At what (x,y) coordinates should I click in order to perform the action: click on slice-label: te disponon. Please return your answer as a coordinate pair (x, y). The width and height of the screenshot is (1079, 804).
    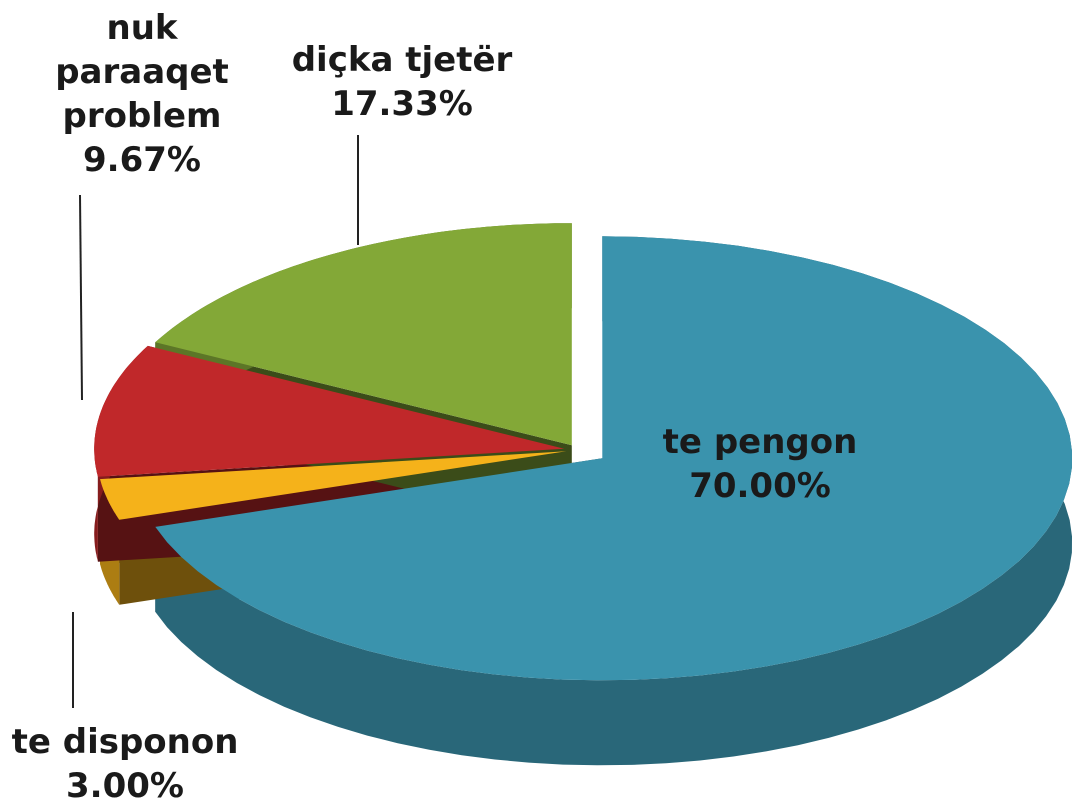
    Looking at the image, I should click on (125, 742).